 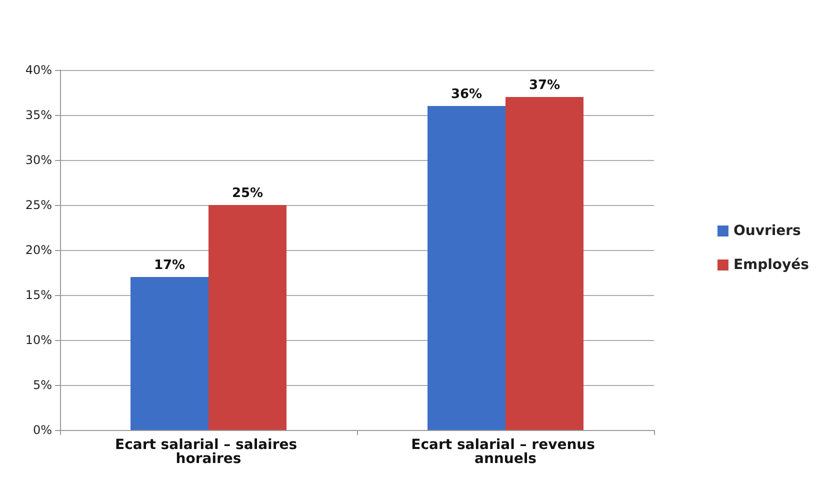 What do you see at coordinates (38, 115) in the screenshot?
I see `y-tick-label: 35%` at bounding box center [38, 115].